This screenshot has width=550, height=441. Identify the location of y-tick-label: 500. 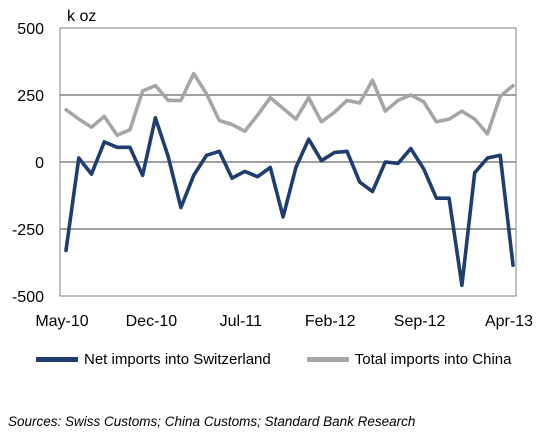
(30, 29).